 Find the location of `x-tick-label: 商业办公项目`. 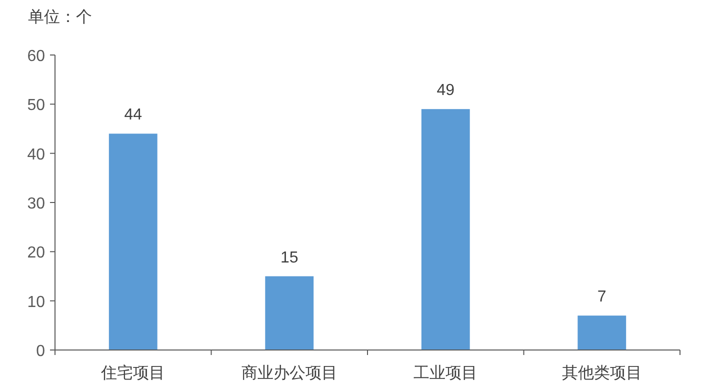

x-tick-label: 商业办公项目 is located at coordinates (289, 373).